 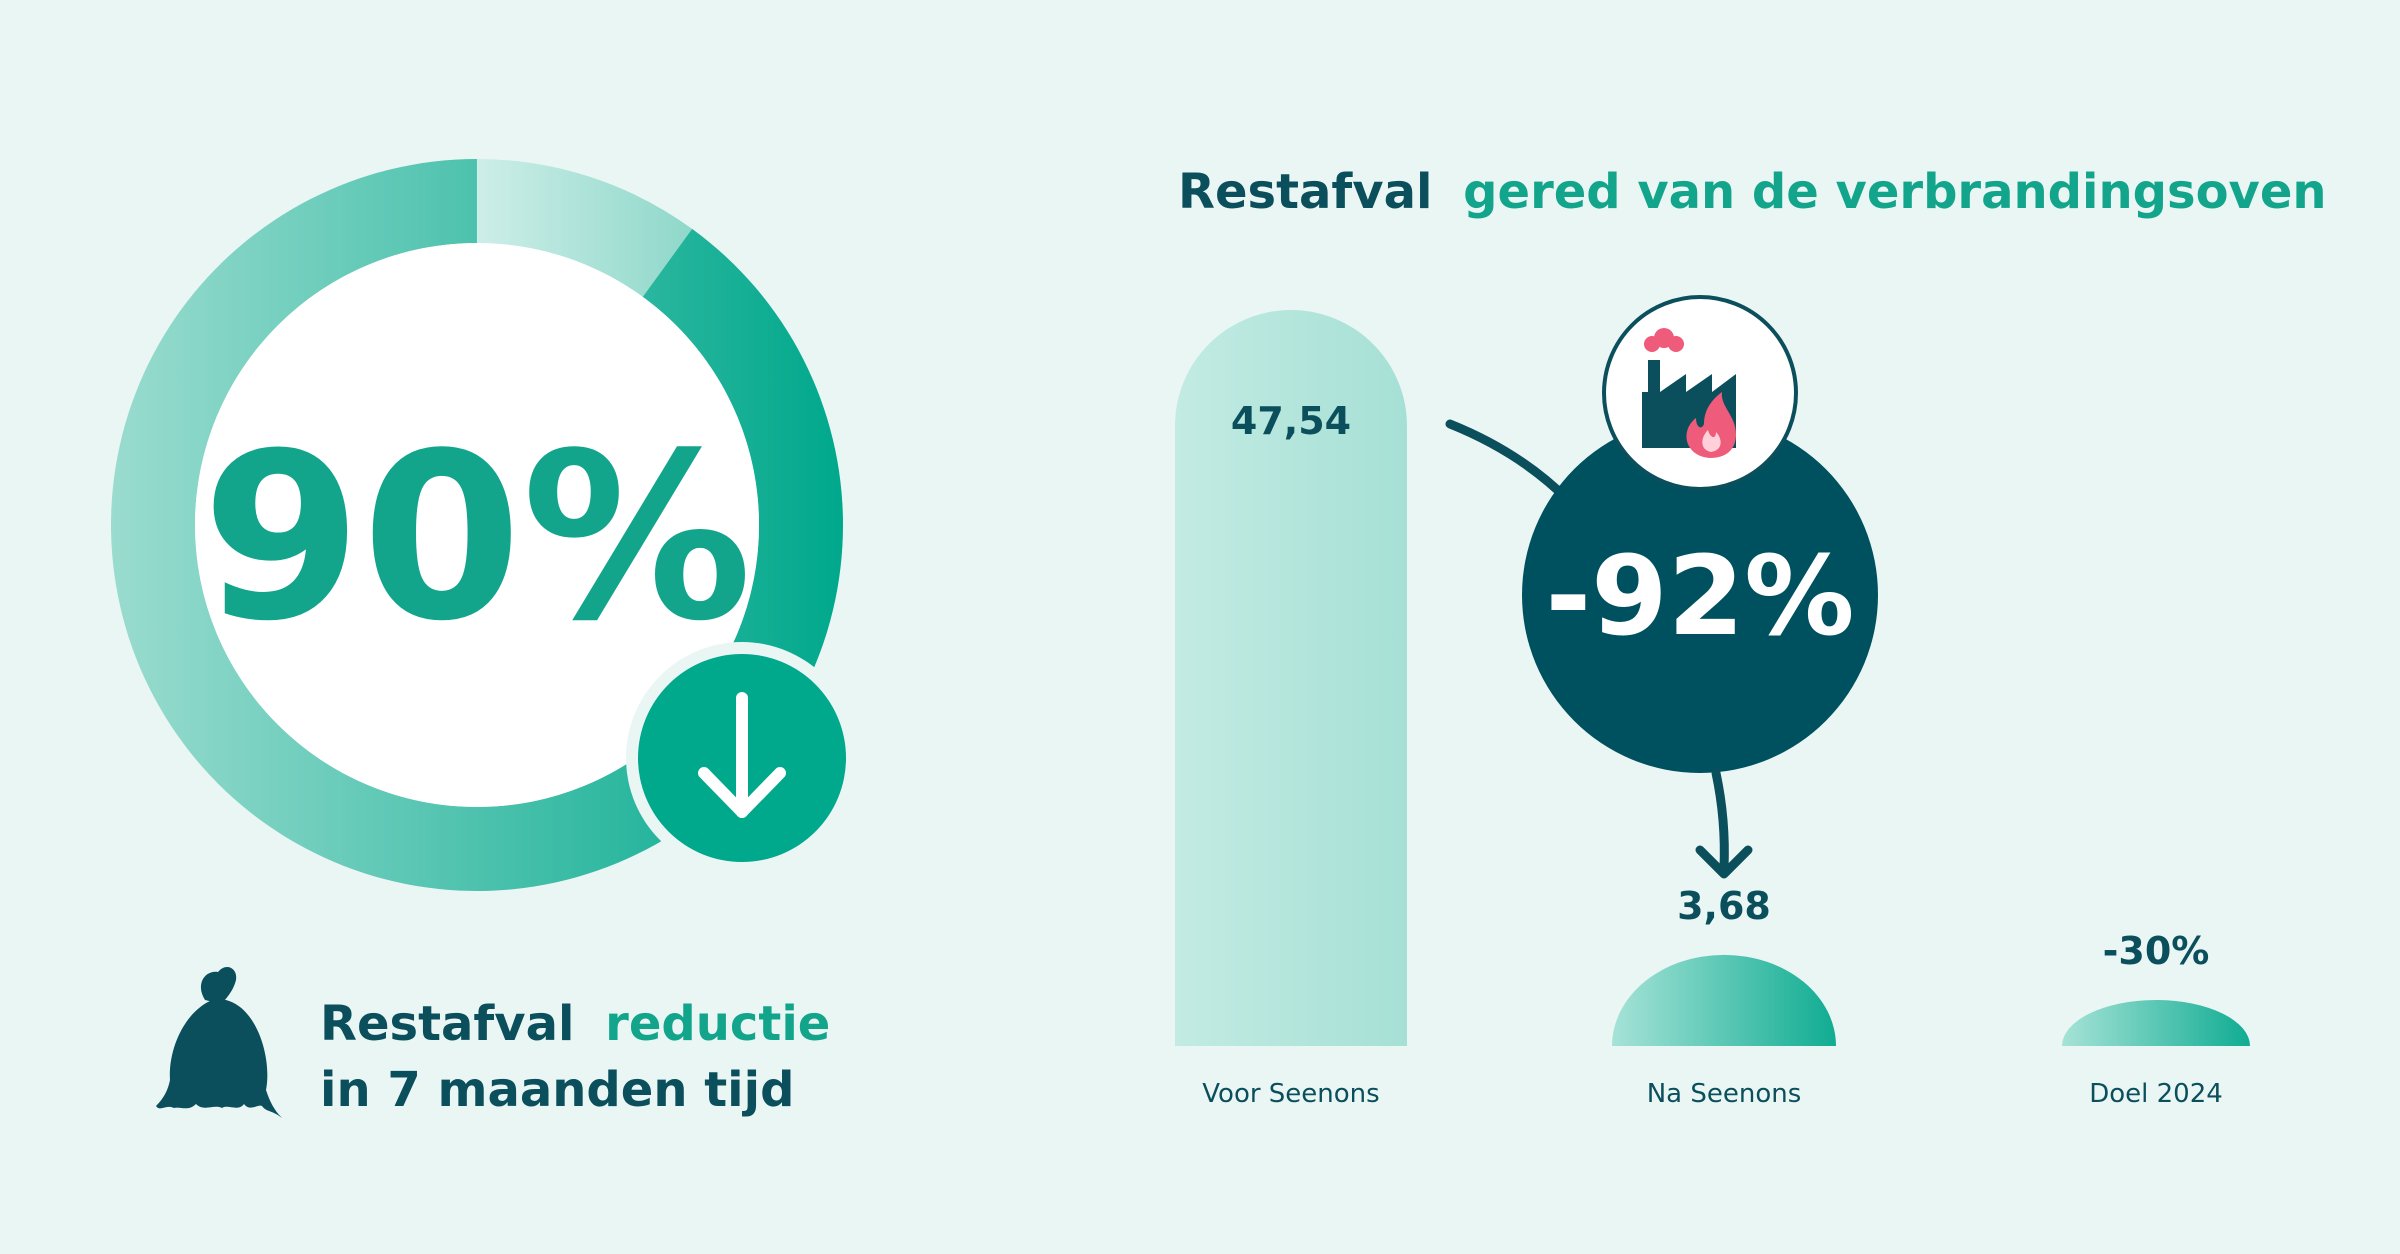 What do you see at coordinates (1724, 1000) in the screenshot?
I see `bar-na-seenons` at bounding box center [1724, 1000].